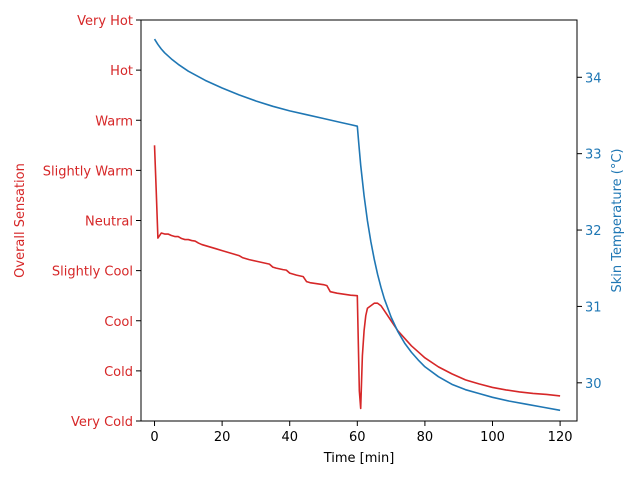 The image size is (640, 480). Describe the element at coordinates (425, 437) in the screenshot. I see `x-tick-label: 80` at that location.